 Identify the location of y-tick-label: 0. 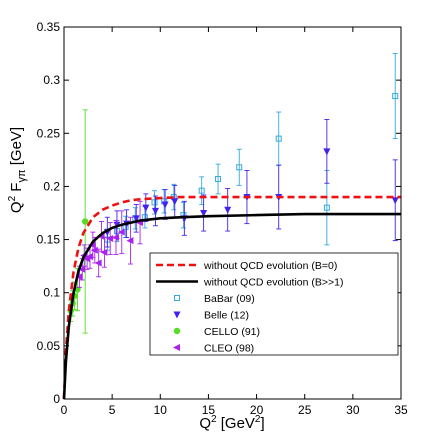
(56, 399).